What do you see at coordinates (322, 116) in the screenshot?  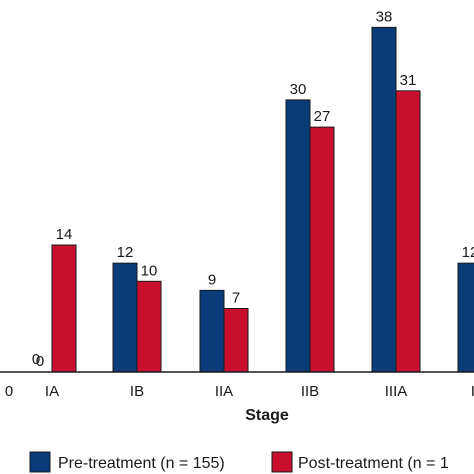 I see `value-label-post-iib: 27` at bounding box center [322, 116].